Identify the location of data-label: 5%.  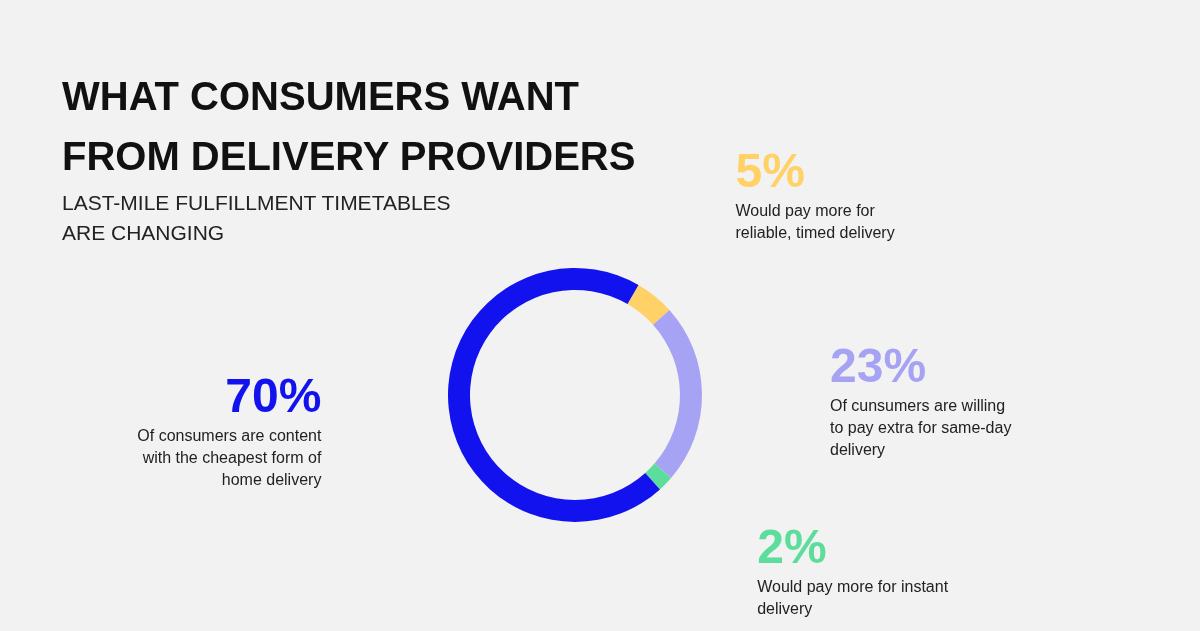
(770, 170).